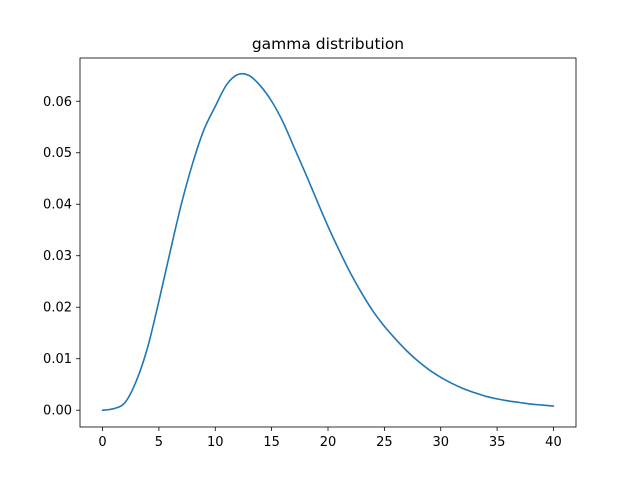  Describe the element at coordinates (497, 442) in the screenshot. I see `x-tick-label: 35` at that location.